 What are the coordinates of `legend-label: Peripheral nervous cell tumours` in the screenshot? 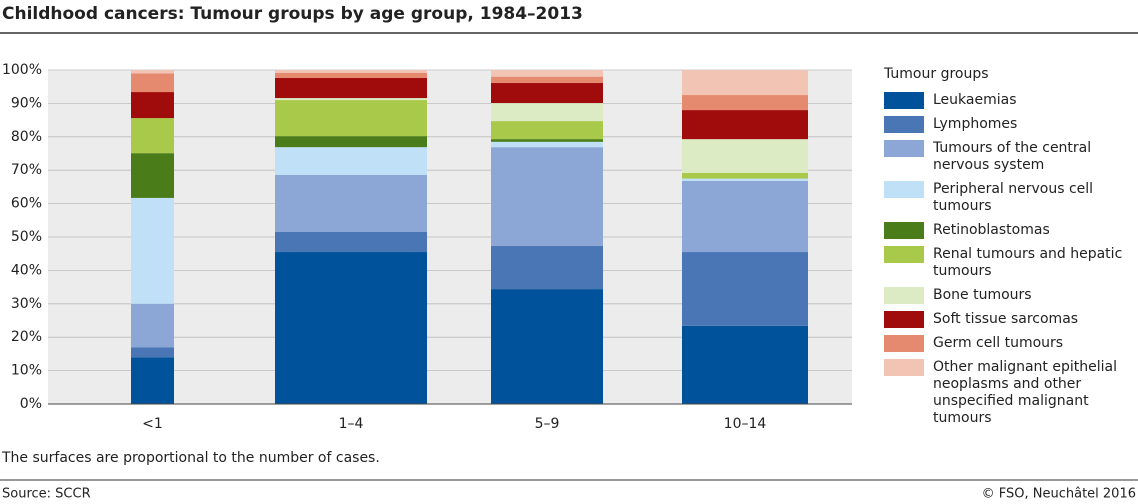 It's located at (1013, 197).